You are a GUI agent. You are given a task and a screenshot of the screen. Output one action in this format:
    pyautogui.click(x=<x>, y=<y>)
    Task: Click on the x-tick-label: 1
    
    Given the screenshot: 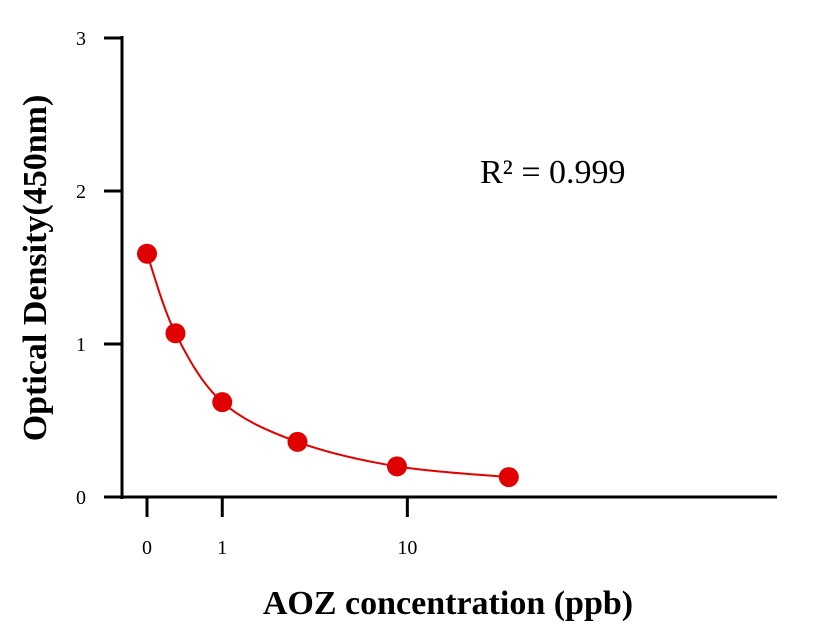 What is the action you would take?
    pyautogui.click(x=222, y=548)
    